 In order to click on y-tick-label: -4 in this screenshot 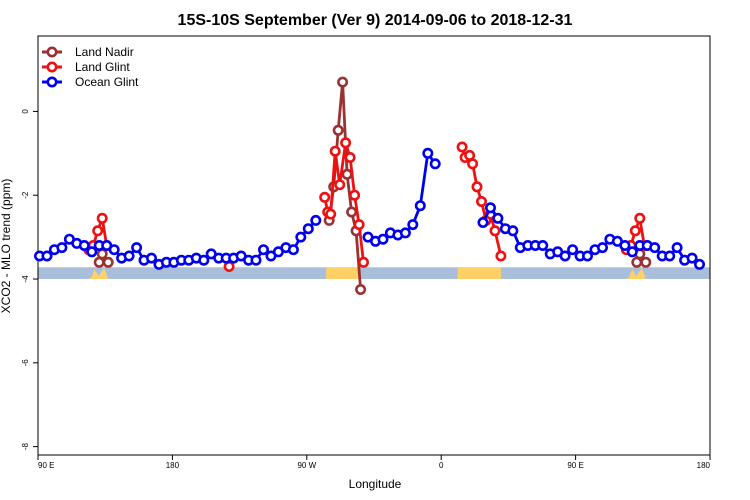, I will do `click(25, 279)`.